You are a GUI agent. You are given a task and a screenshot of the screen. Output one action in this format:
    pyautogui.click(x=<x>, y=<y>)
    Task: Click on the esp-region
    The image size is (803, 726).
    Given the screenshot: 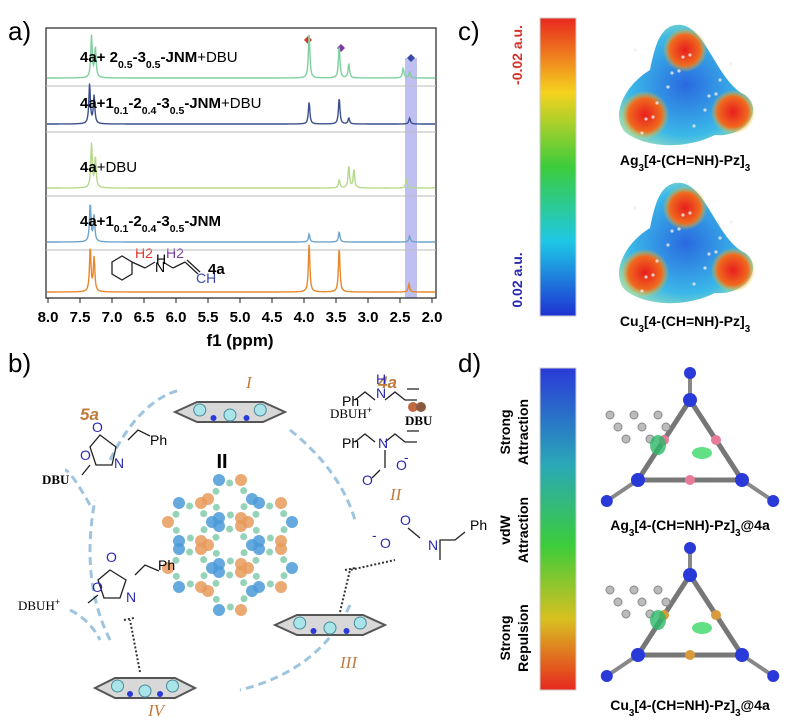 What is the action you would take?
    pyautogui.click(x=645, y=273)
    